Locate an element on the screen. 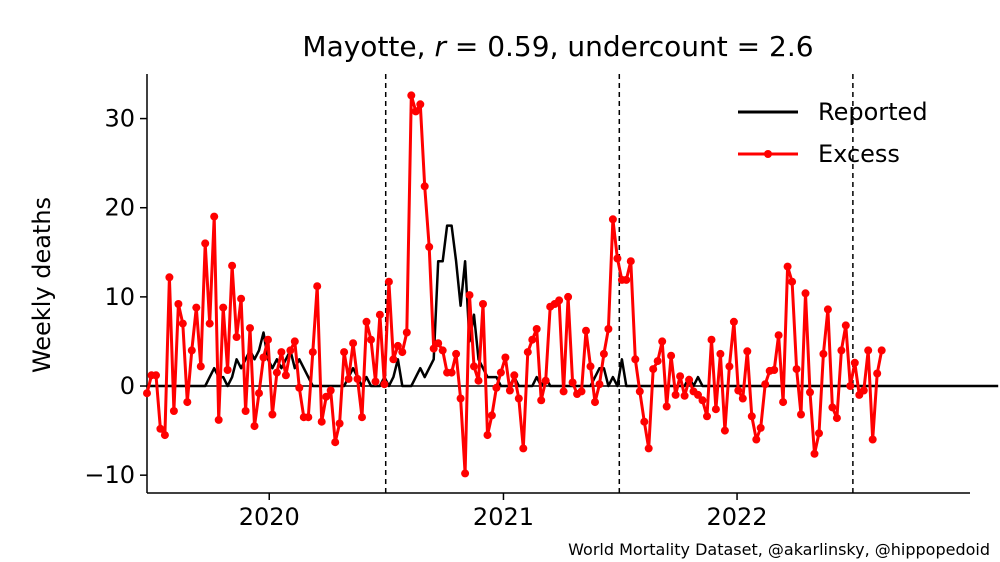 Image resolution: width=1000 pixels, height=562 pixels. y-tick-label: 0 is located at coordinates (127, 386).